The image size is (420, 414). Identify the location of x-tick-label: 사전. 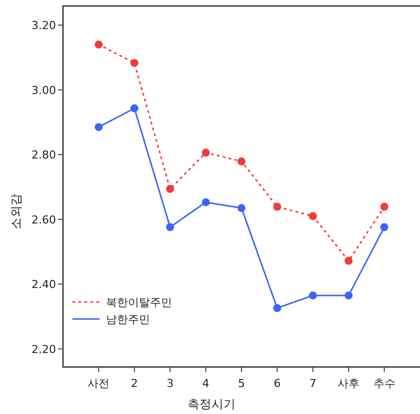
(99, 383).